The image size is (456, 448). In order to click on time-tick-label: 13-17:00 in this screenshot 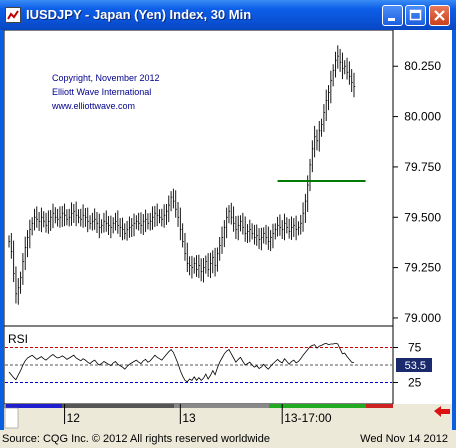, I will do `click(308, 418)`.